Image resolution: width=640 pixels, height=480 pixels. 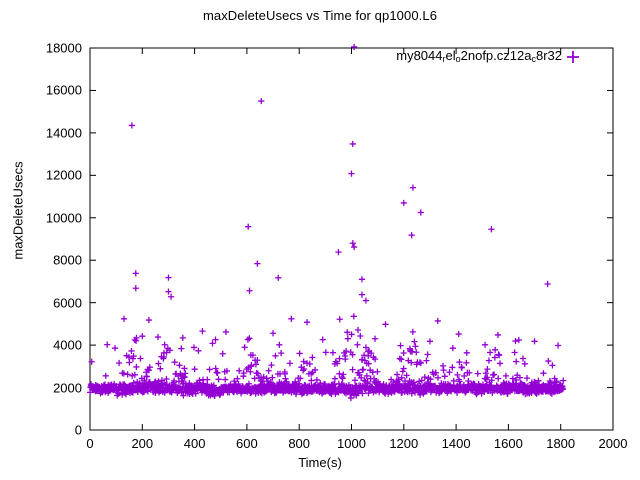 I want to click on y-tick-label: 8000, so click(x=67, y=260).